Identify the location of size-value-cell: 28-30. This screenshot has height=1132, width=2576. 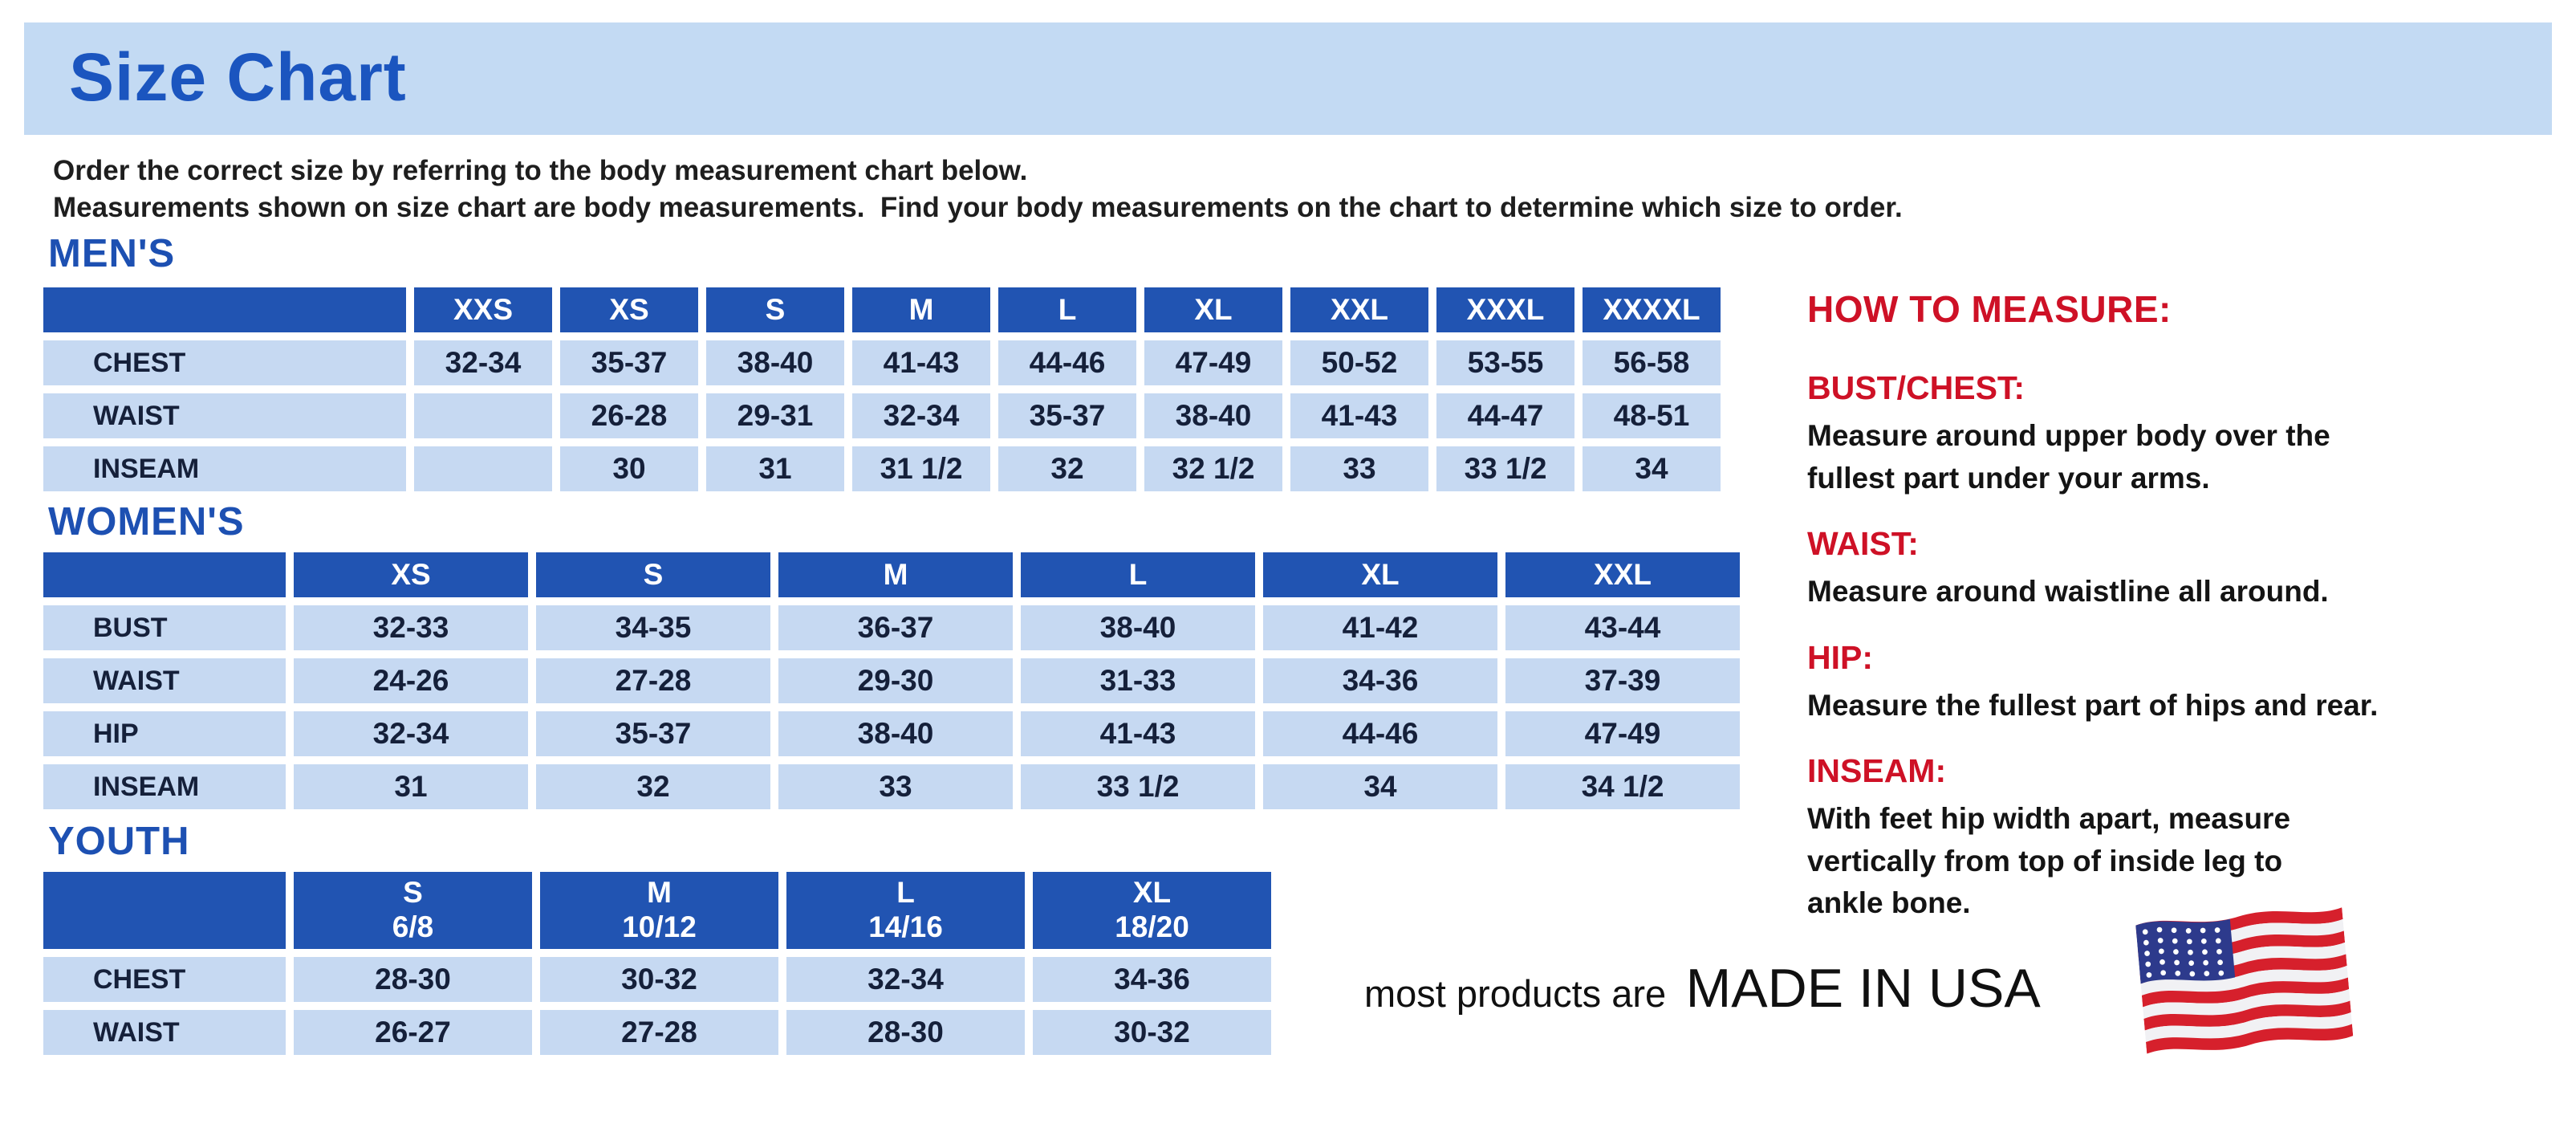
(413, 979).